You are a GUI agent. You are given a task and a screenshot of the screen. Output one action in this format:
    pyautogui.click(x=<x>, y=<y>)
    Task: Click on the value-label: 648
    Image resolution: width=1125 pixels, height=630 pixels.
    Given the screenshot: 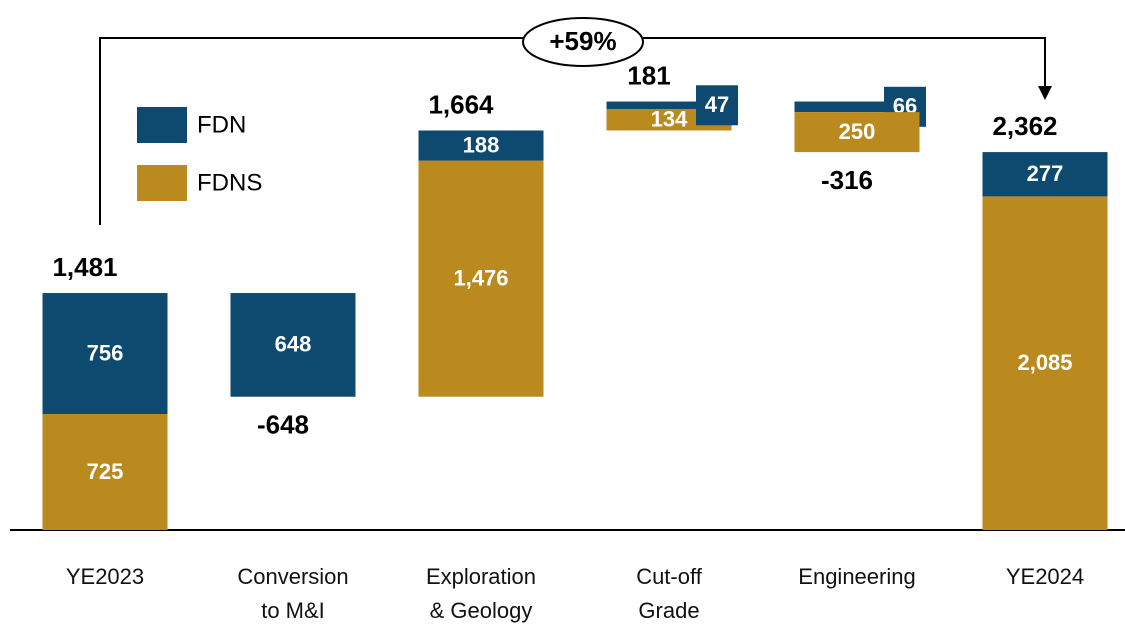 What is the action you would take?
    pyautogui.click(x=293, y=344)
    